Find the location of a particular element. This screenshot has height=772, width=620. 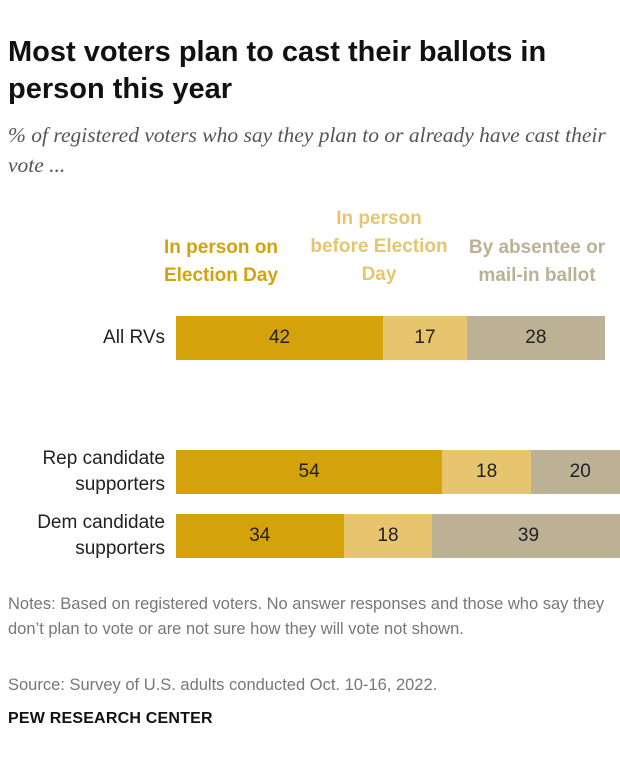

data-label: 42 is located at coordinates (279, 337).